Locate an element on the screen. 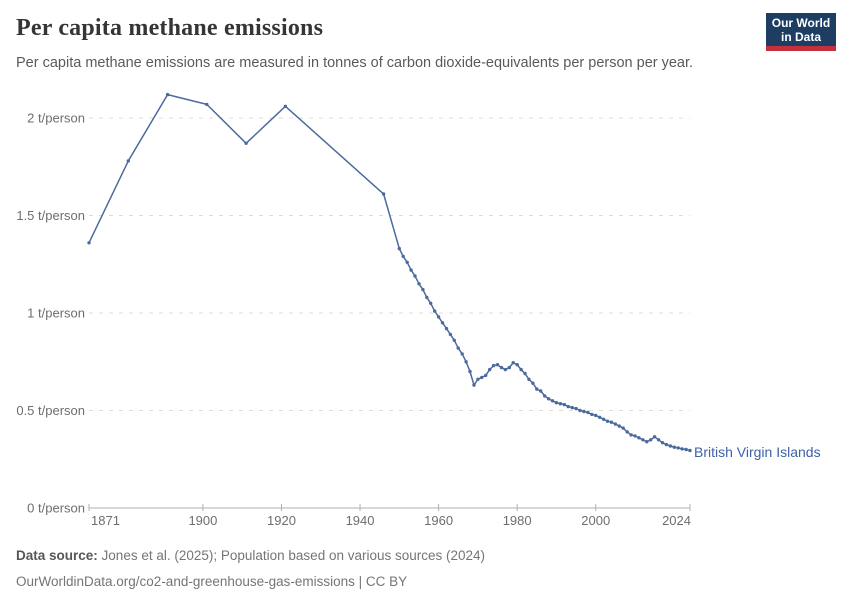  x-axis-label: 1920 is located at coordinates (281, 520).